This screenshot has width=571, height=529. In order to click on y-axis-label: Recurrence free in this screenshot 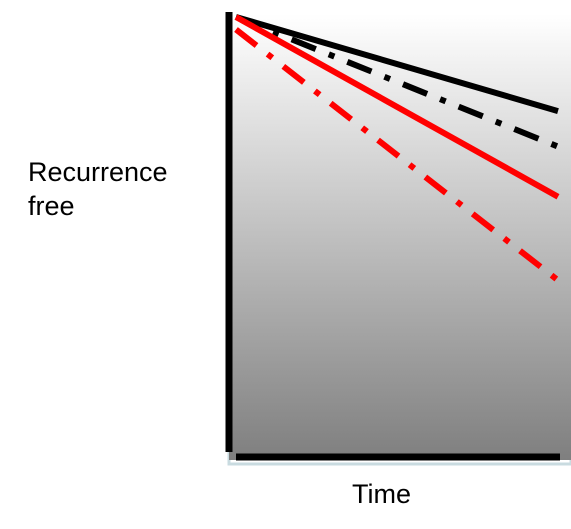, I will do `click(98, 189)`.